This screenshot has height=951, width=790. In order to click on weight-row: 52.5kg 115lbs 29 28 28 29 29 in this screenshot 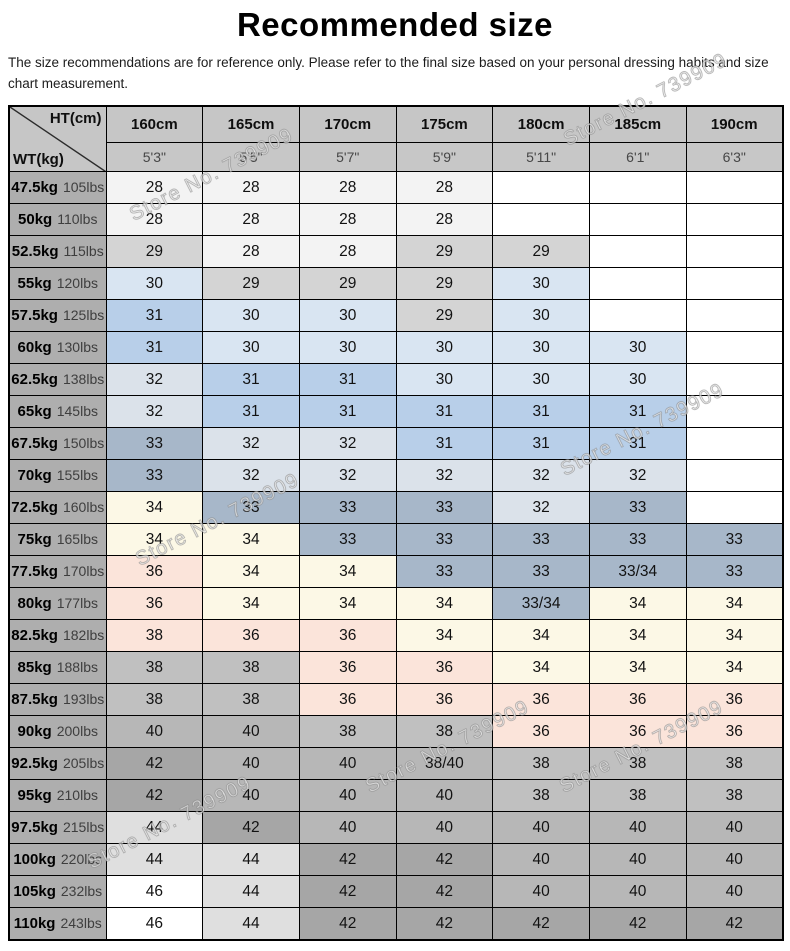, I will do `click(396, 252)`.